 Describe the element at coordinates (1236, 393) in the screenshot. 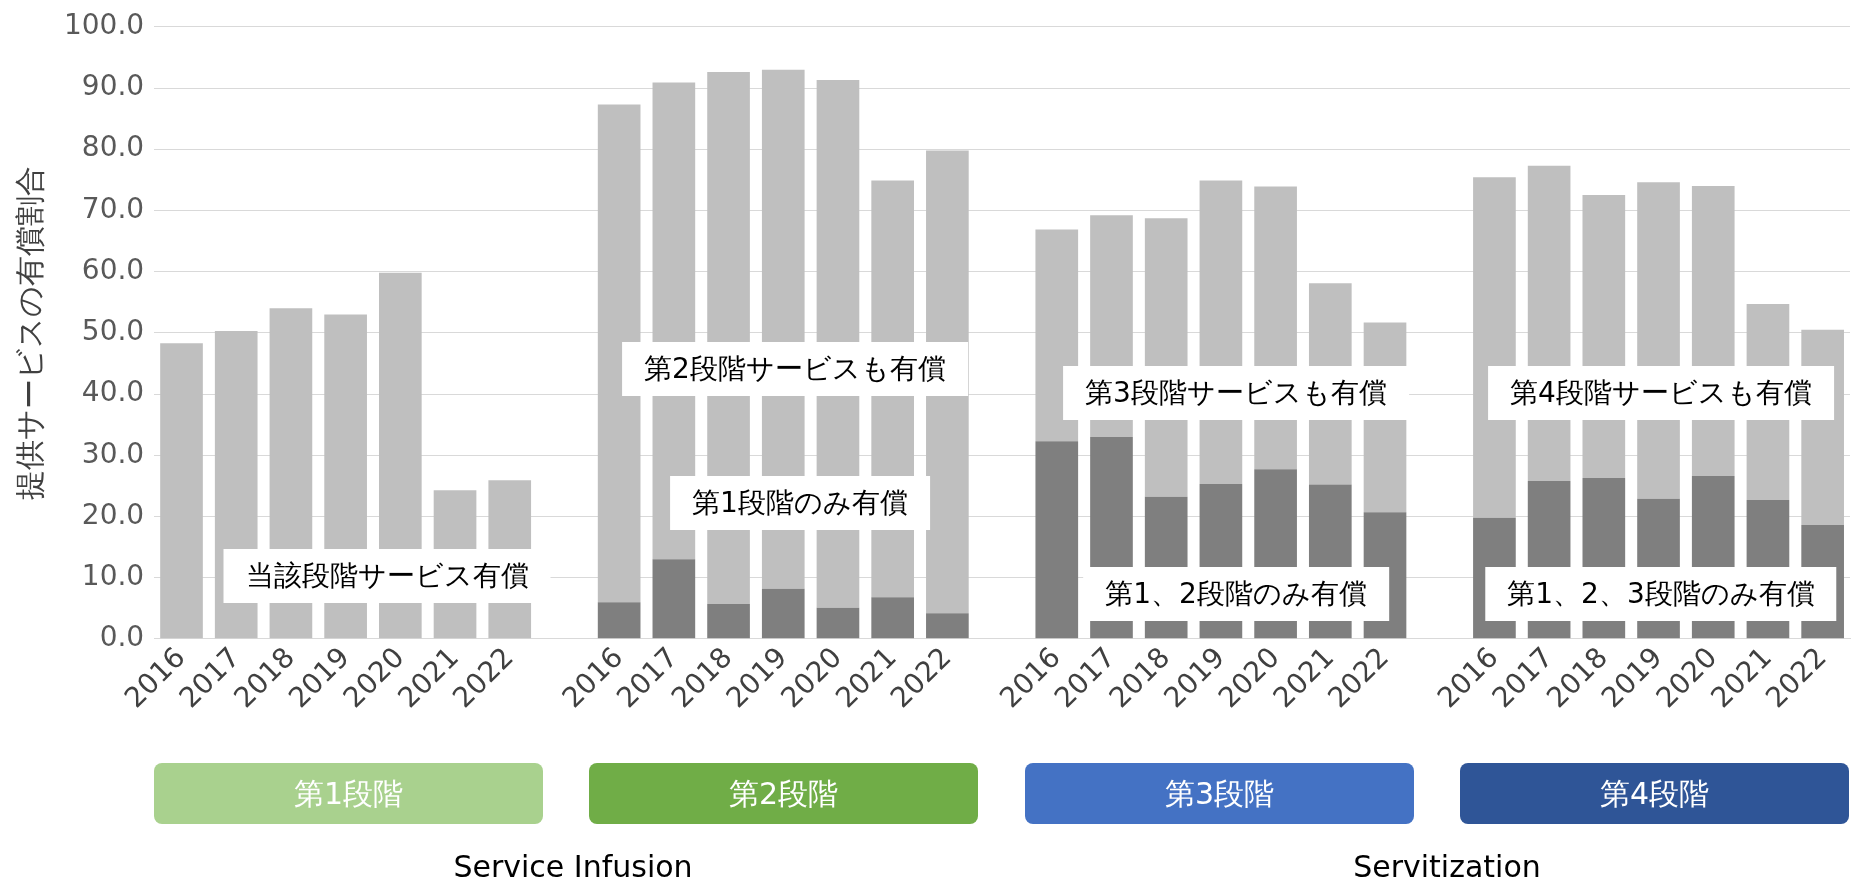

I see `annotation: 第3段階サービスも有償` at that location.